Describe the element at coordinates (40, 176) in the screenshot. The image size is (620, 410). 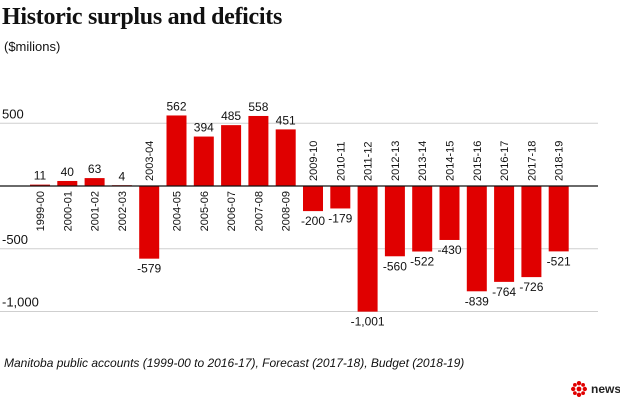
I see `value-label: 11` at that location.